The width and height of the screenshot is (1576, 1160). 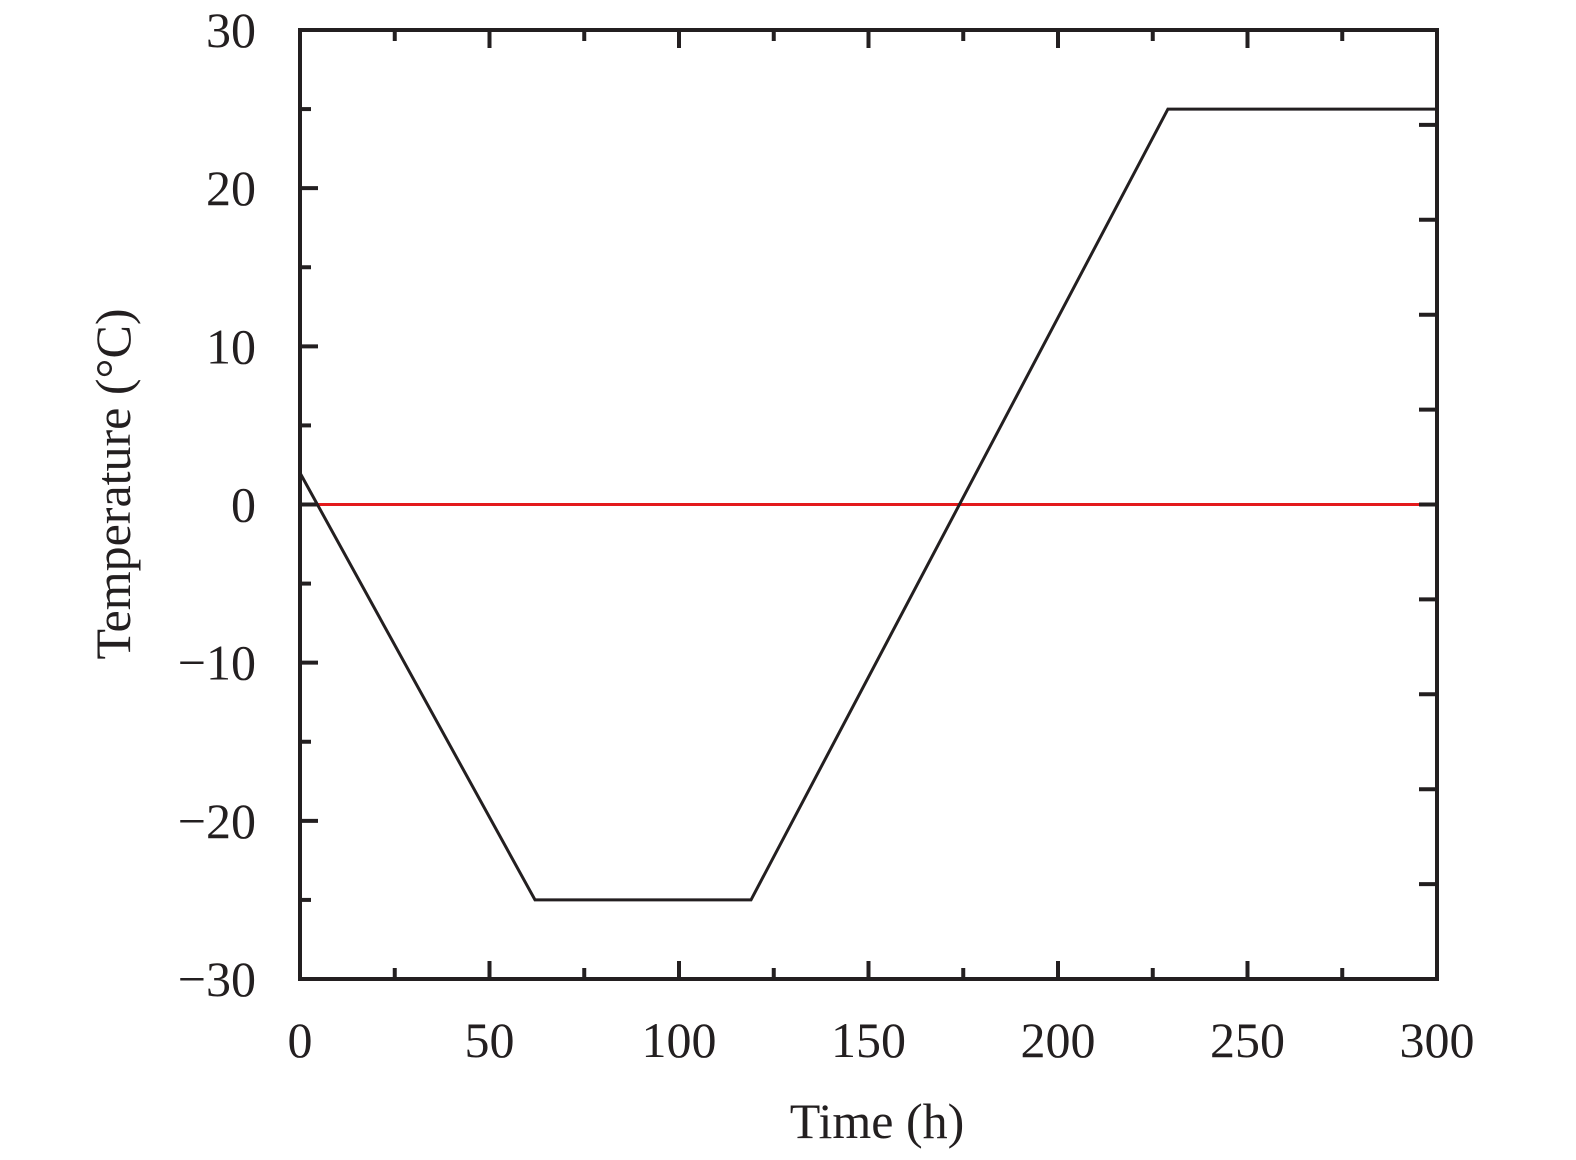 What do you see at coordinates (217, 979) in the screenshot?
I see `y-tick-label: −30` at bounding box center [217, 979].